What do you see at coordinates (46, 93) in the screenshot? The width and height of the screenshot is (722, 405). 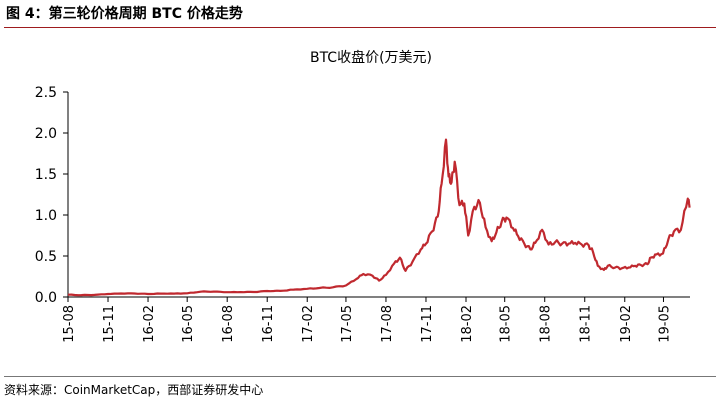 I see `y-tick-label: 2.5` at bounding box center [46, 93].